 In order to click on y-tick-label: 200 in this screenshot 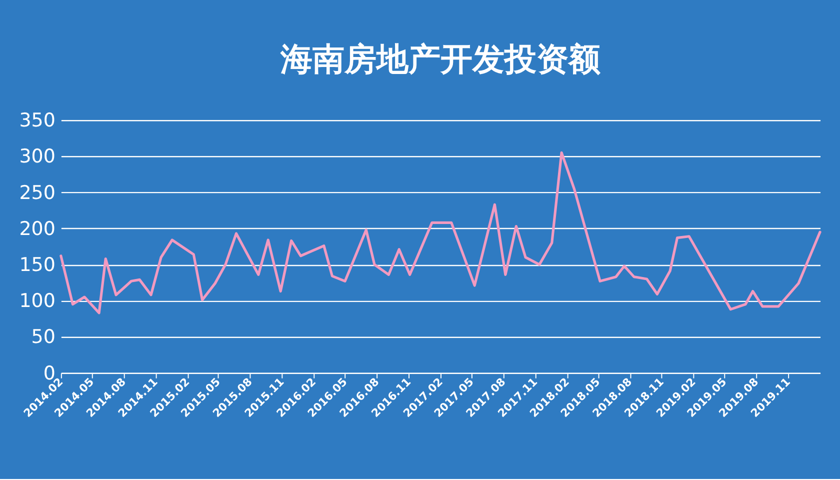, I will do `click(37, 229)`.